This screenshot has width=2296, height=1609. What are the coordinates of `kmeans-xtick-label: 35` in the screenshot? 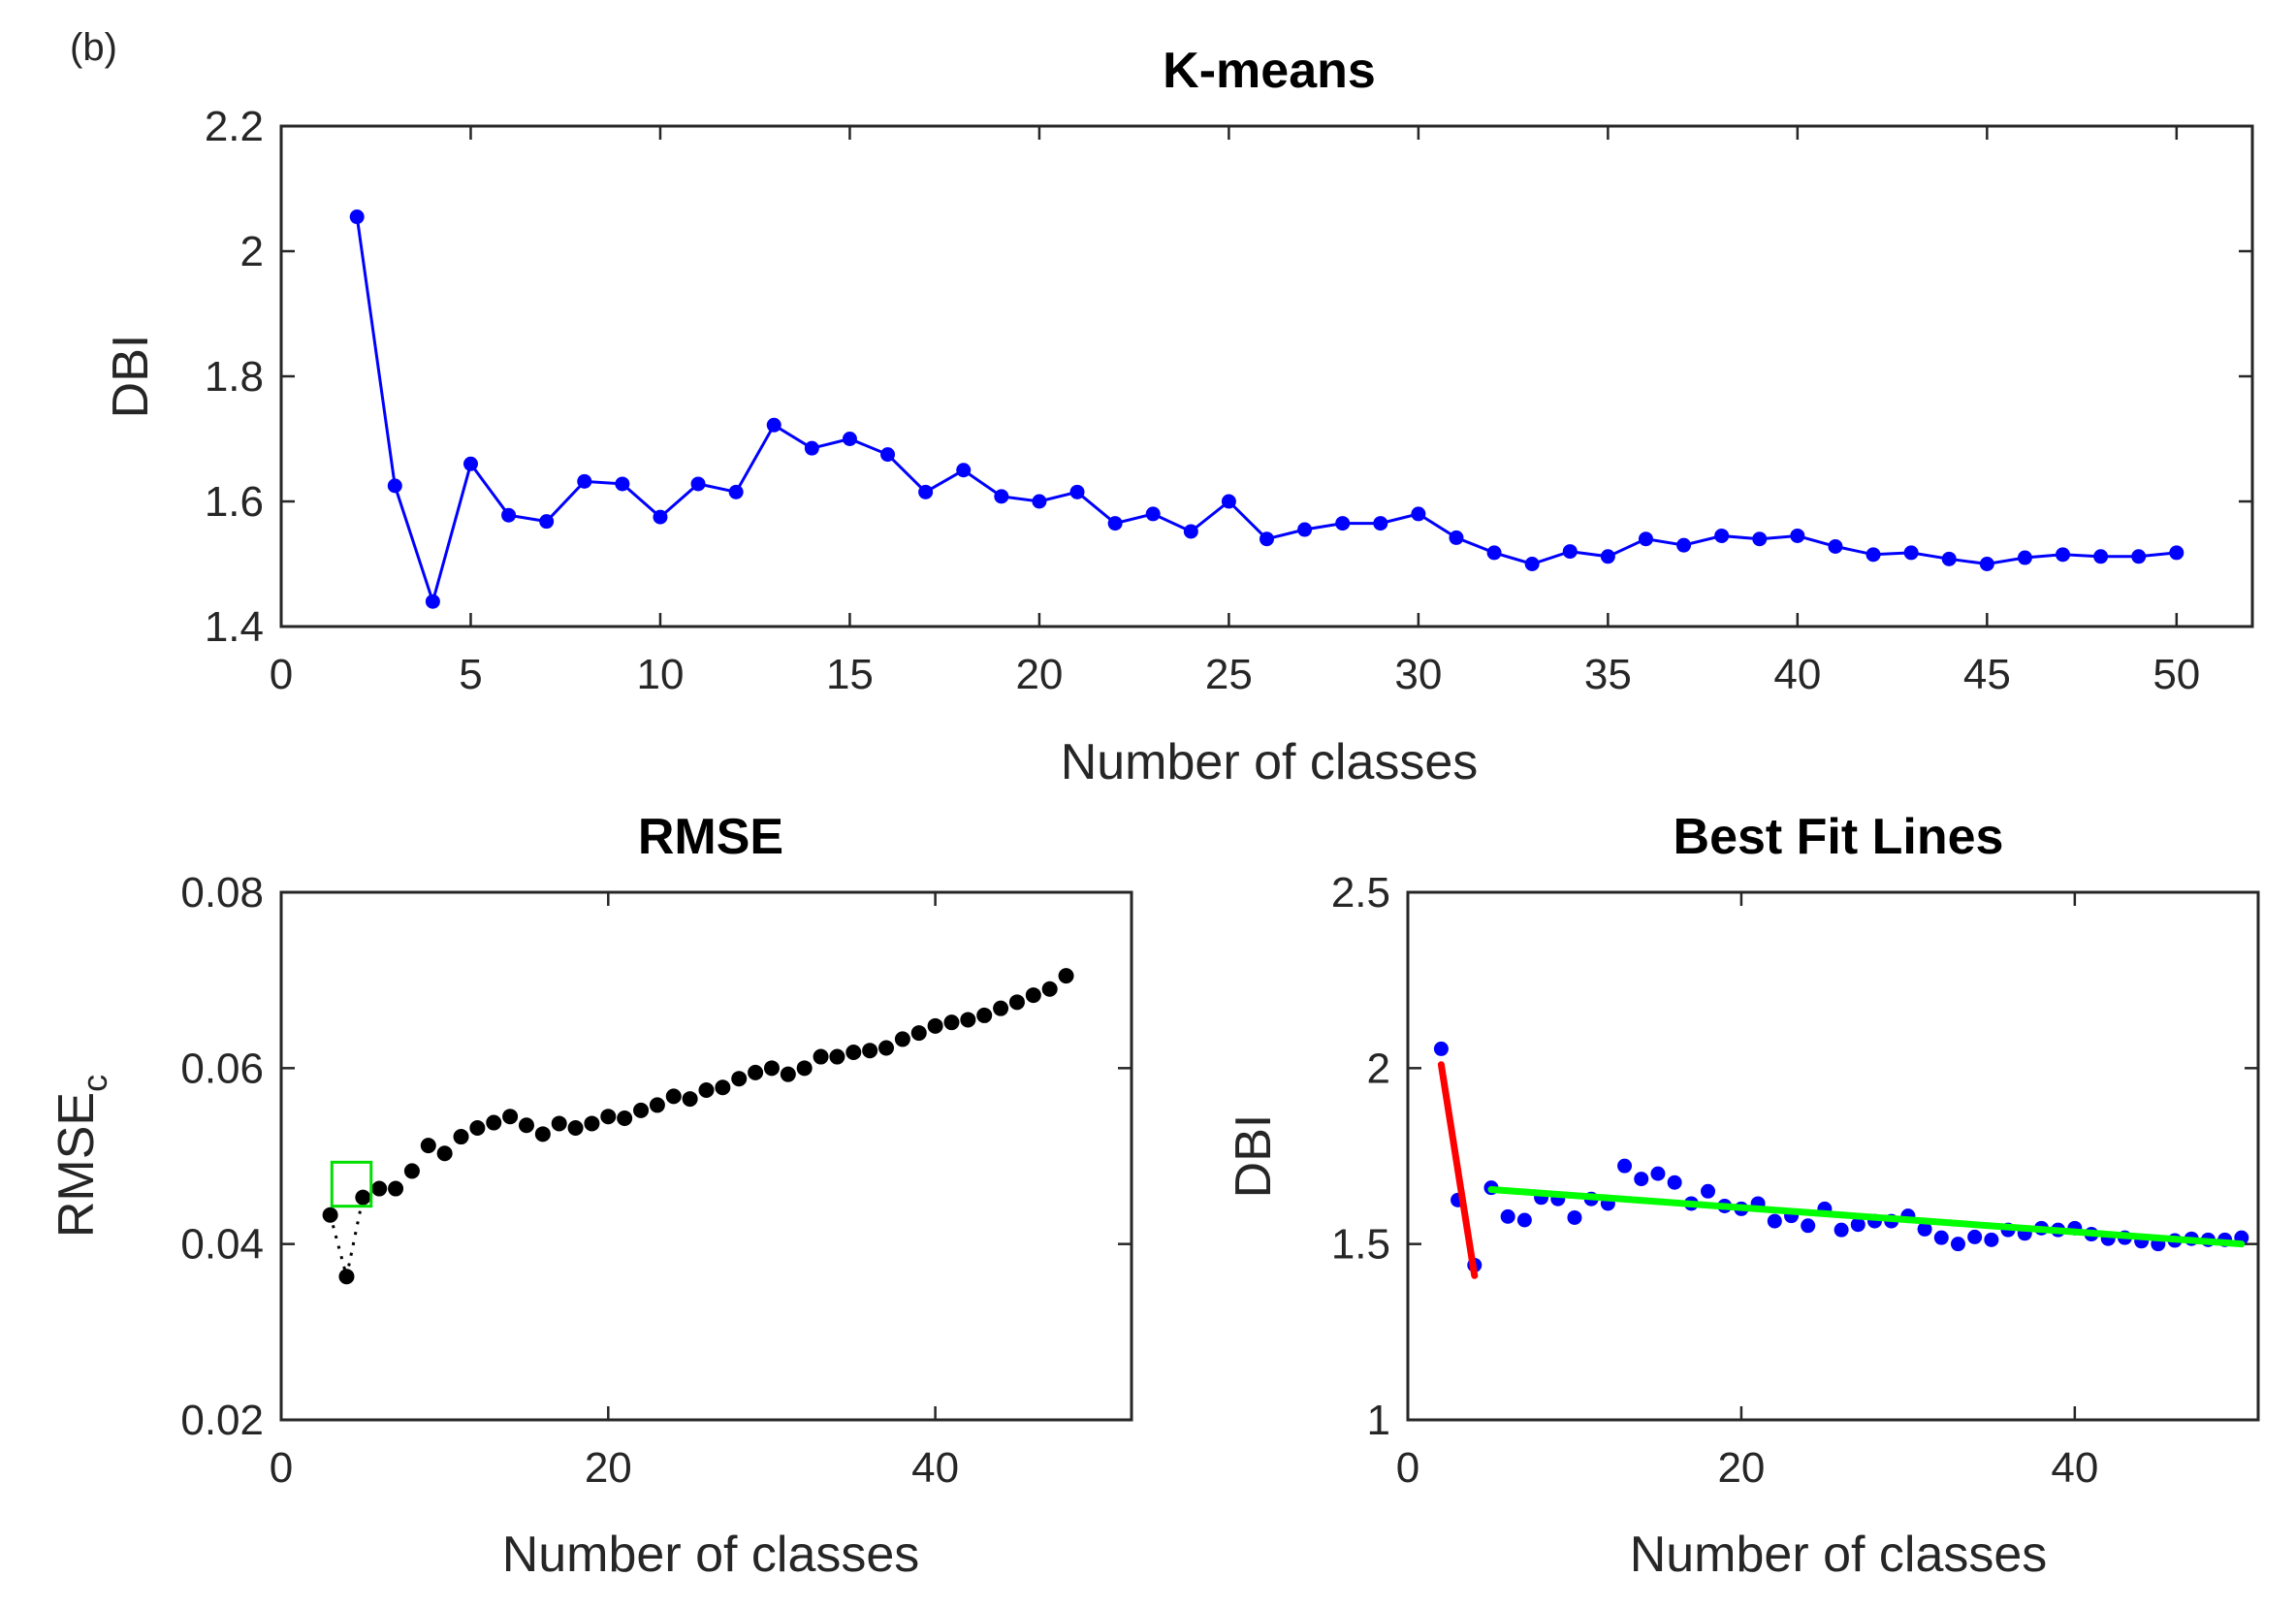 It's located at (1608, 675).